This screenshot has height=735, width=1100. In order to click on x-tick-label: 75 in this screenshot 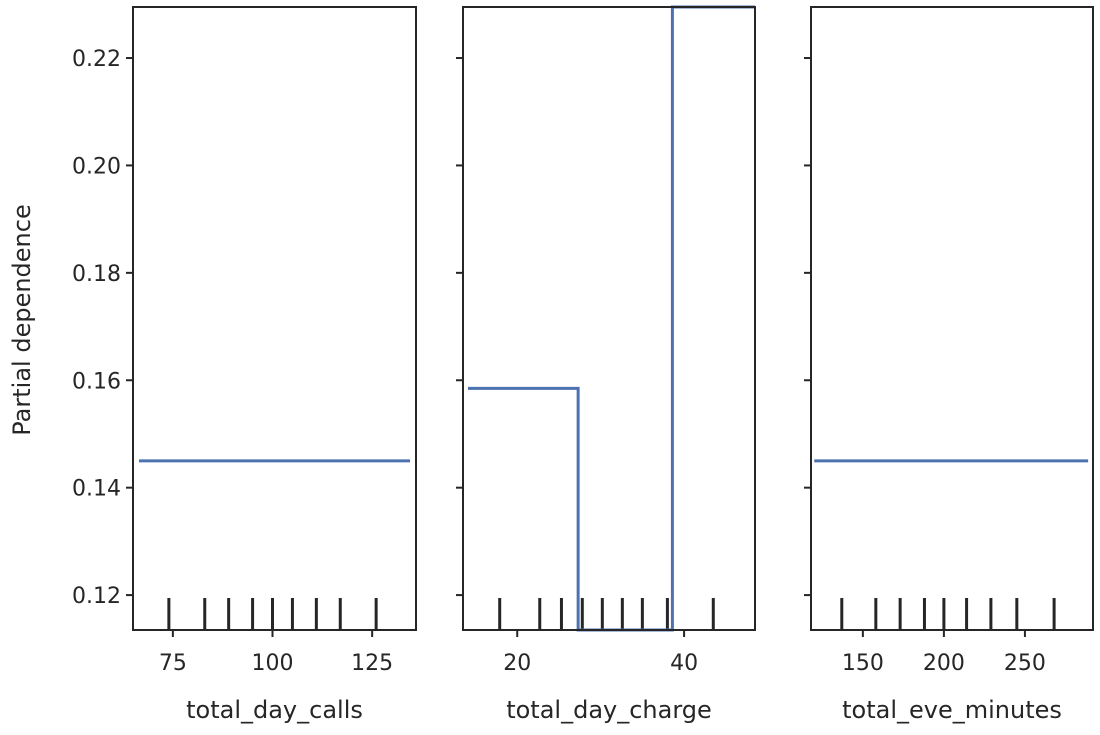, I will do `click(173, 663)`.